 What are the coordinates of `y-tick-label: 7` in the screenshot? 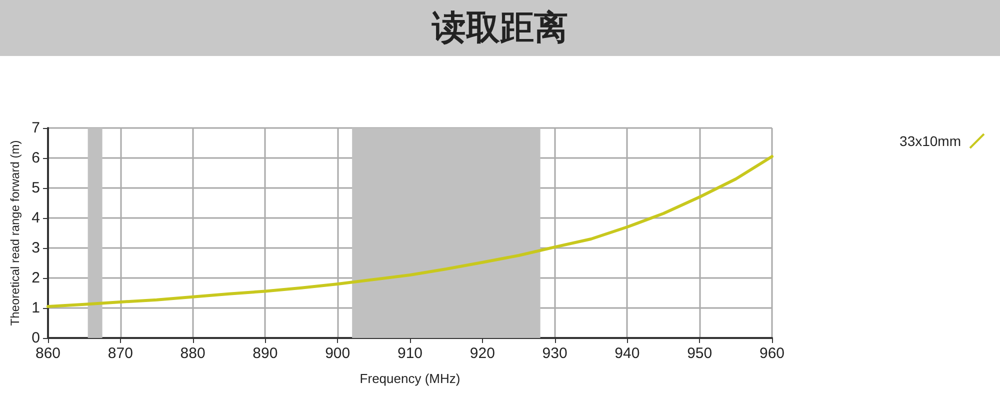 It's located at (36, 128).